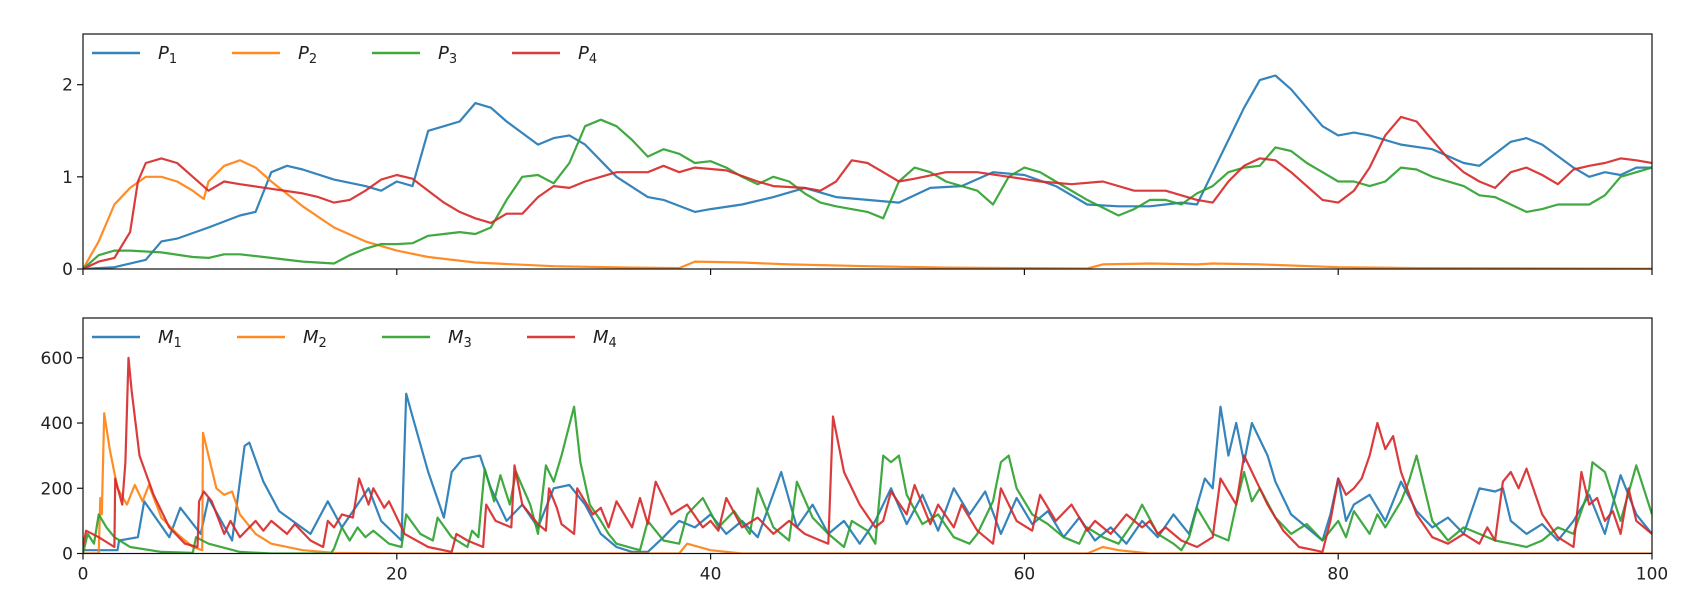 This screenshot has height=603, width=1686. What do you see at coordinates (711, 575) in the screenshot?
I see `x-tick-label: 40` at bounding box center [711, 575].